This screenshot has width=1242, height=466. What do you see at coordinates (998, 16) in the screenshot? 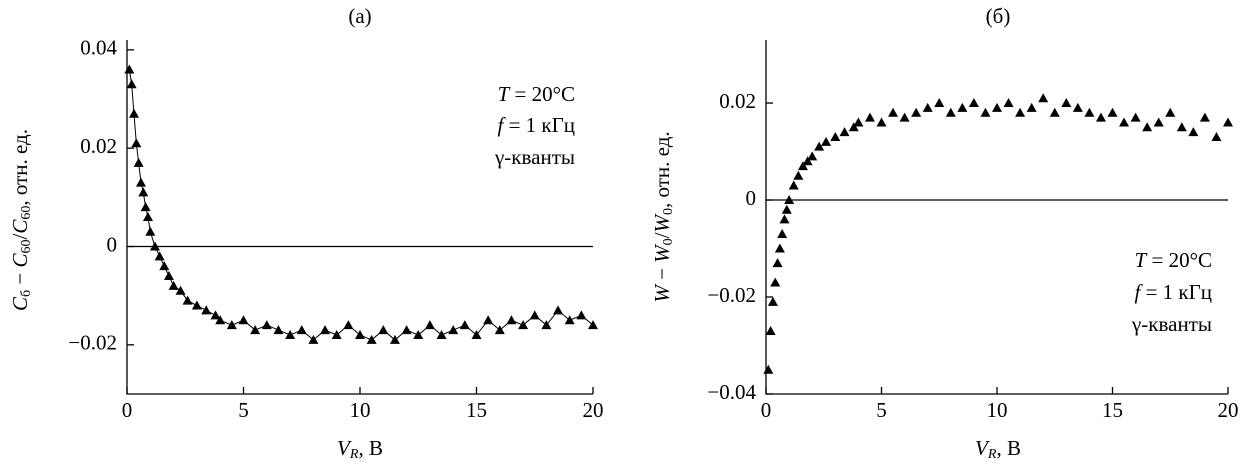
I see `panel-title: (б)` at bounding box center [998, 16].